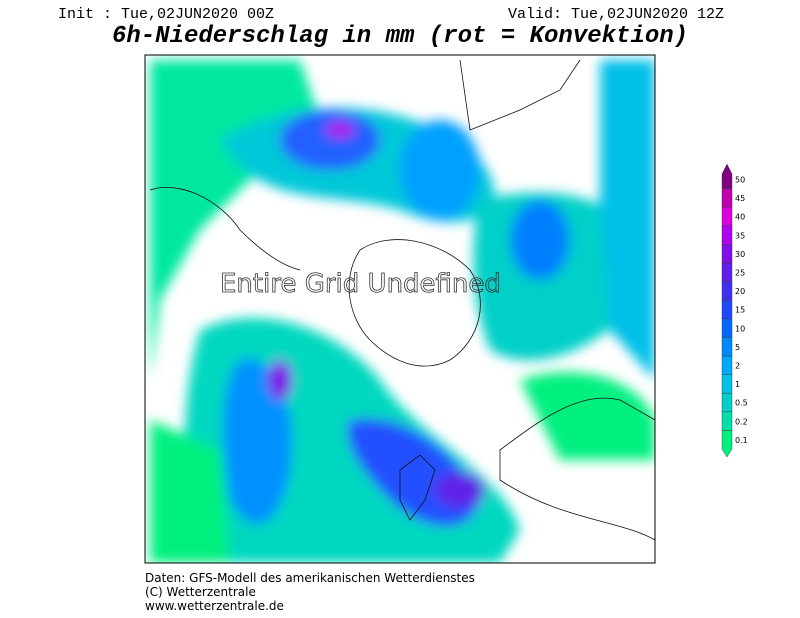 Image resolution: width=800 pixels, height=618 pixels. Describe the element at coordinates (741, 403) in the screenshot. I see `colorbar-label: 0.5` at that location.